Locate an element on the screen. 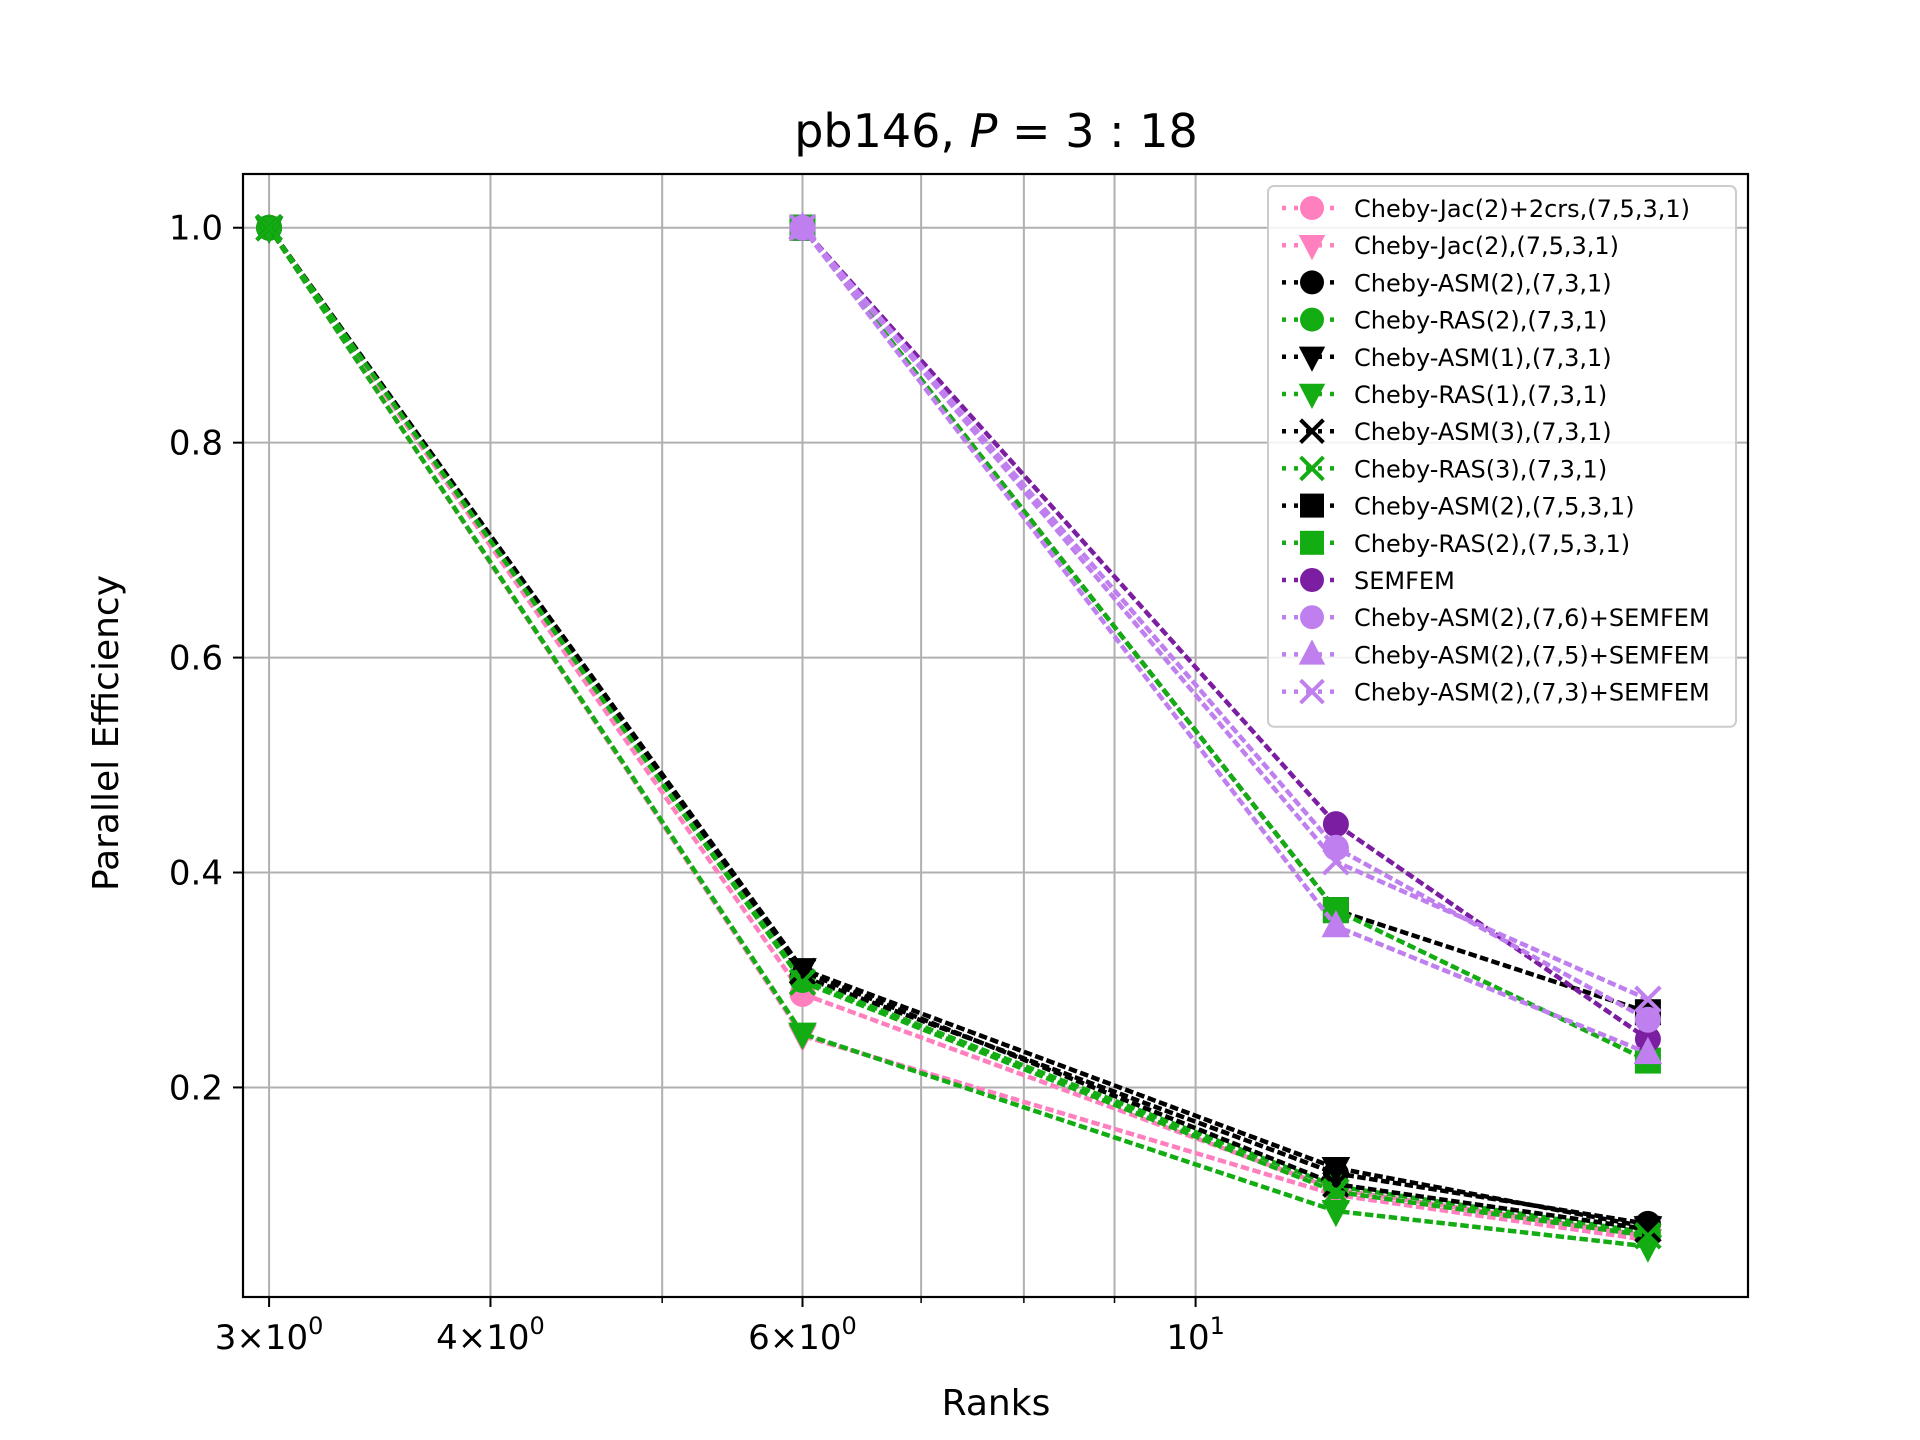 The height and width of the screenshot is (1440, 1920). legend-label: Cheby-ASM(2),(7,6)+SEMFEM is located at coordinates (1532, 618).